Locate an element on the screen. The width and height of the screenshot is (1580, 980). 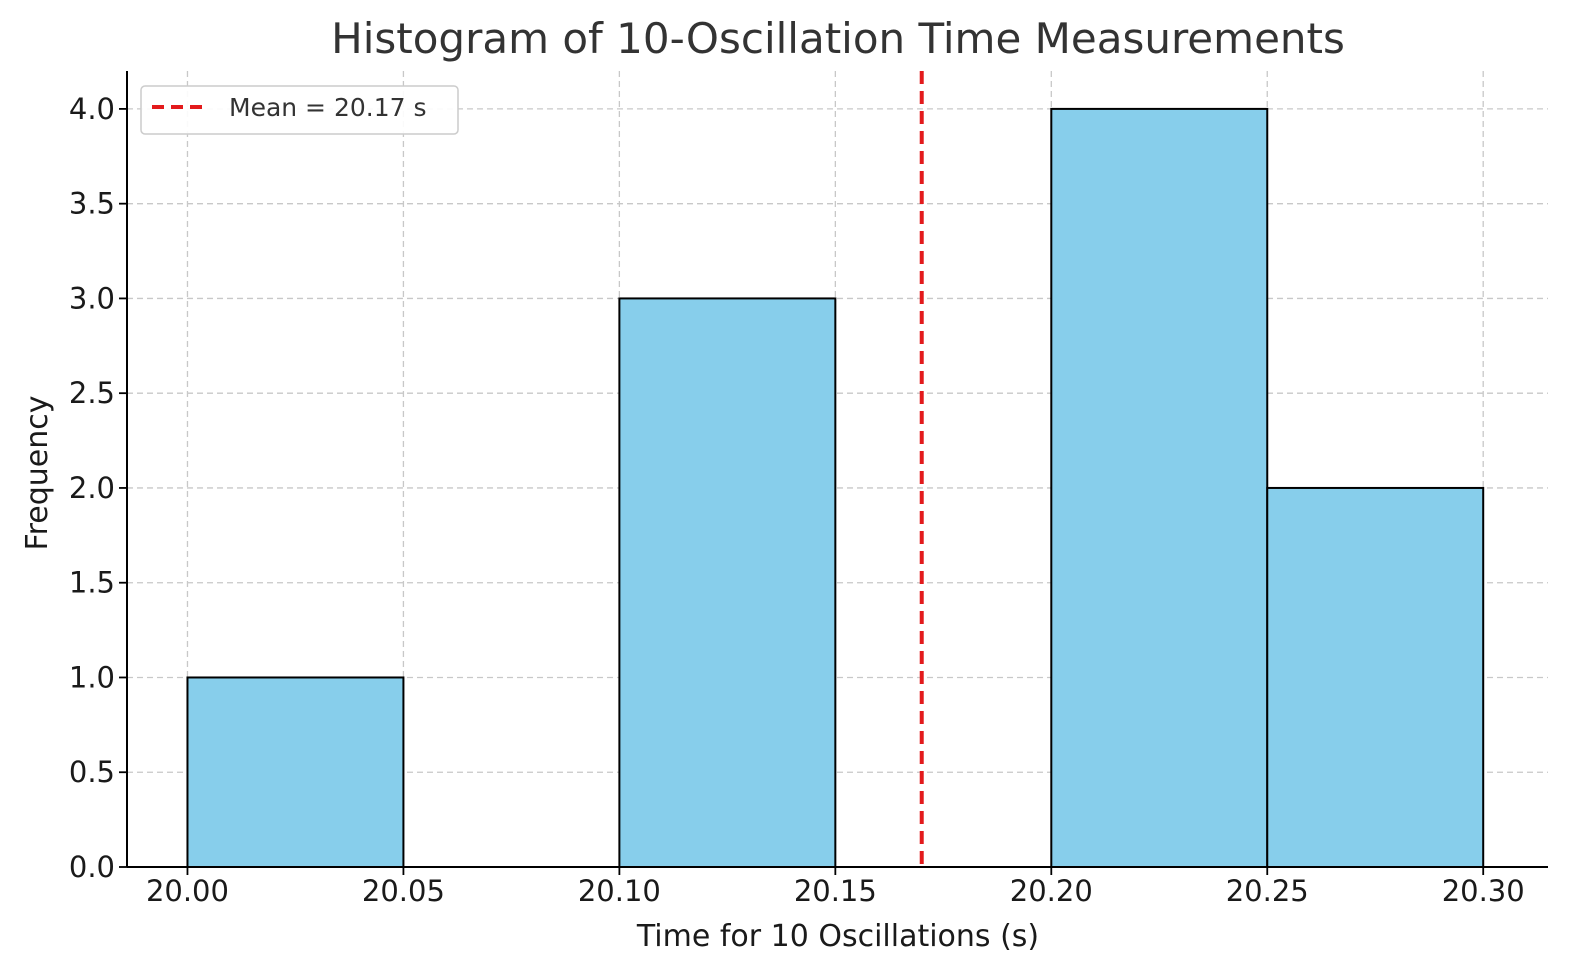
legend: Mean = 20.17 s is located at coordinates (299, 110).